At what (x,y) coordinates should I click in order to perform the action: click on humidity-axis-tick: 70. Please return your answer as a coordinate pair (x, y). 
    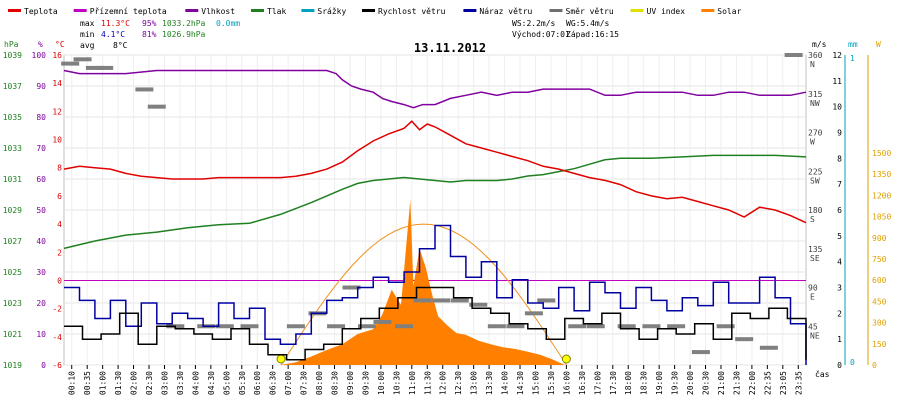
    Looking at the image, I should click on (41, 148).